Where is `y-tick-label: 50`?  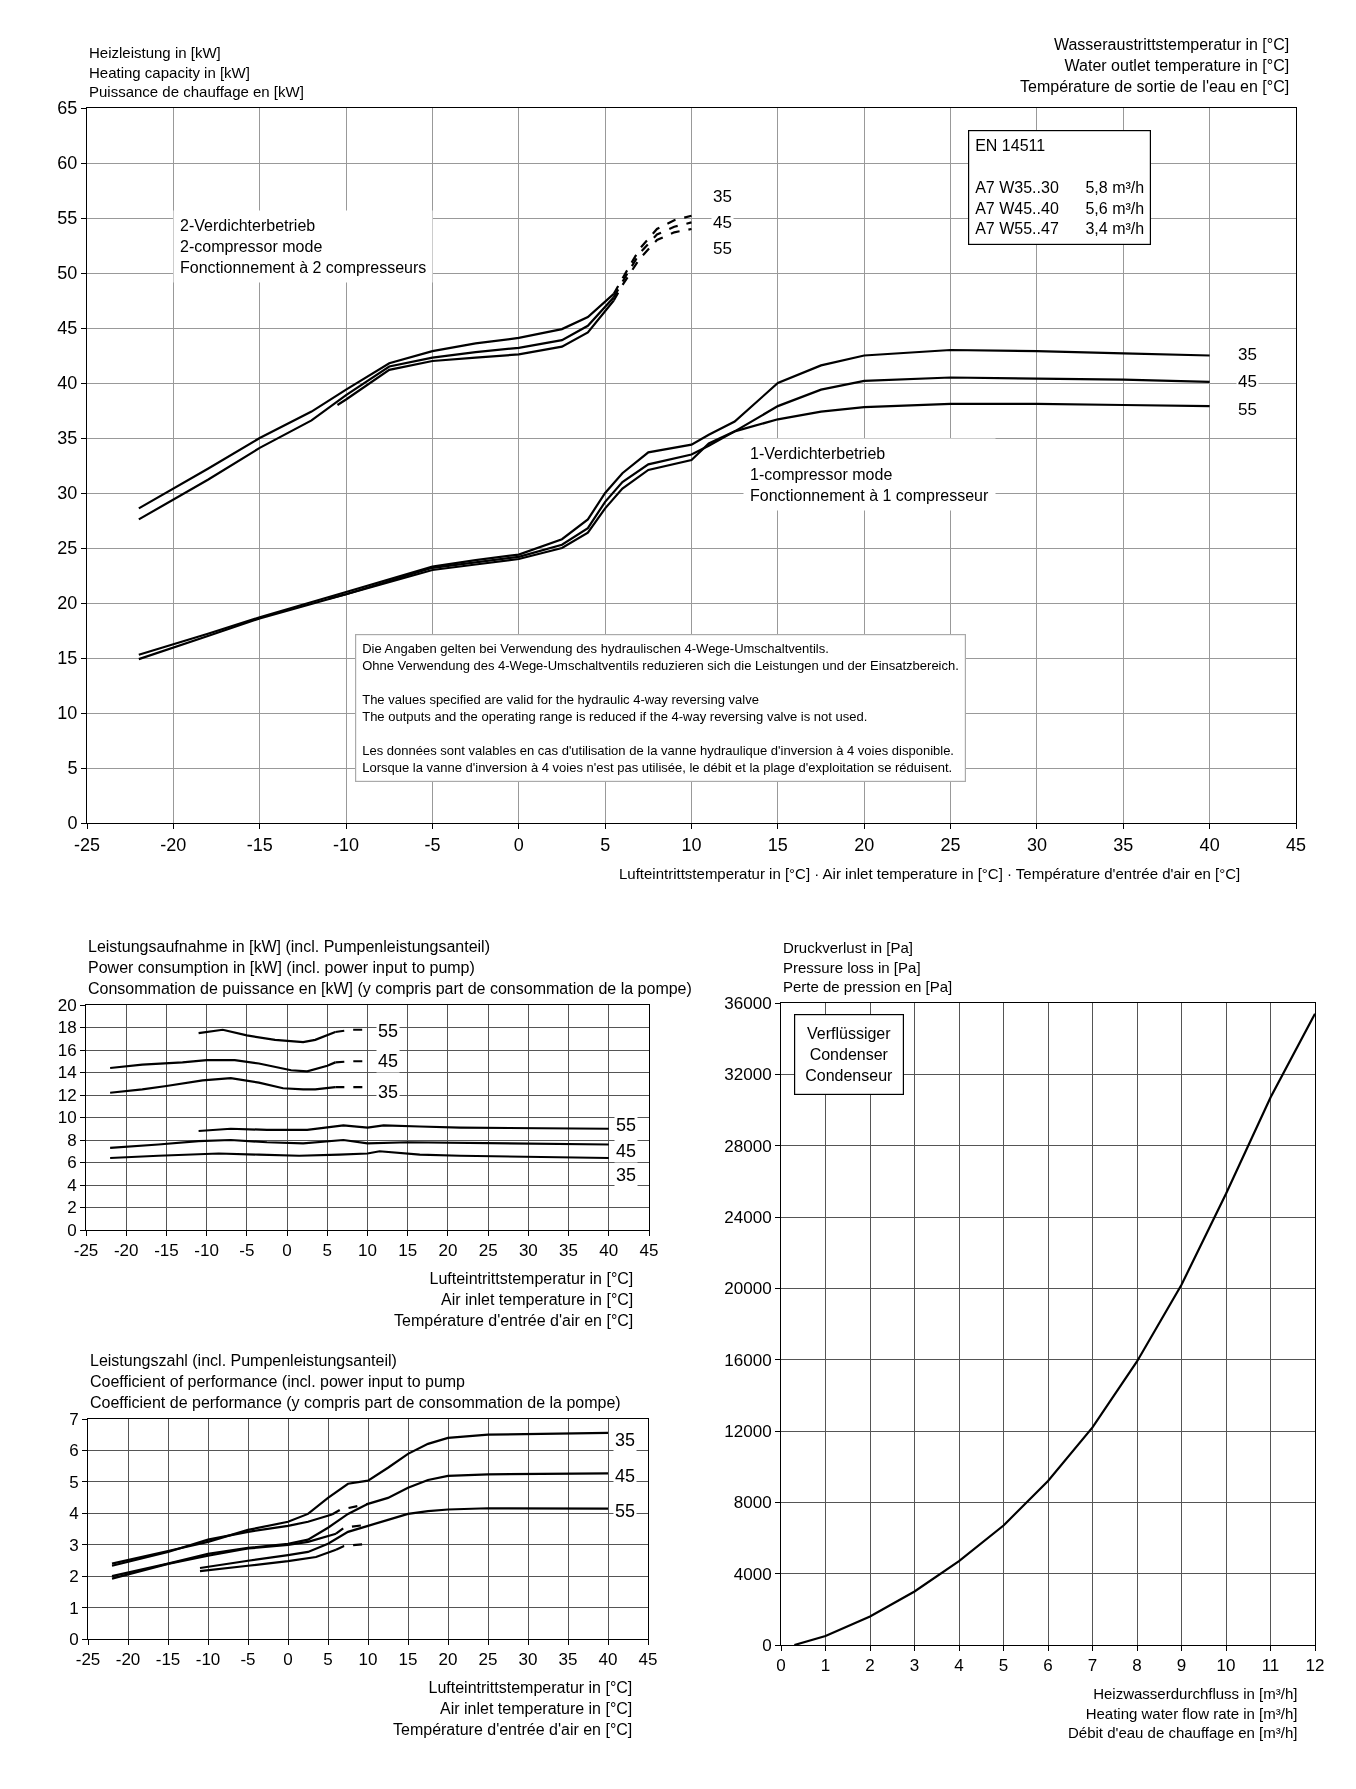
y-tick-label: 50 is located at coordinates (67, 273).